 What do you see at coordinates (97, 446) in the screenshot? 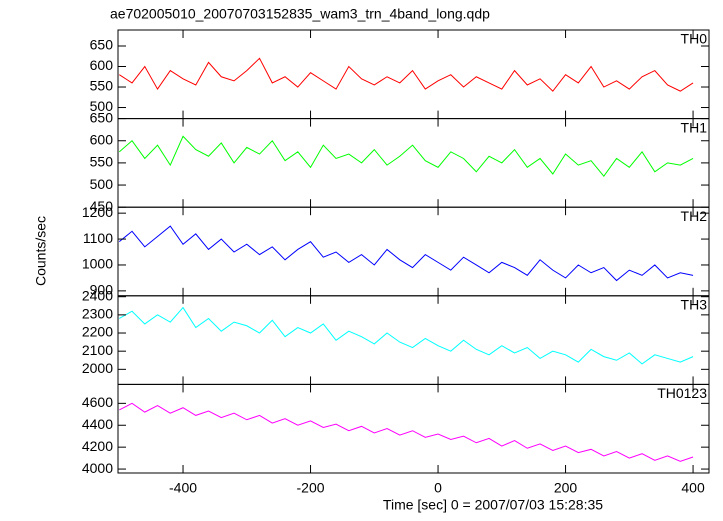
I see `y-tick-label: 4200` at bounding box center [97, 446].